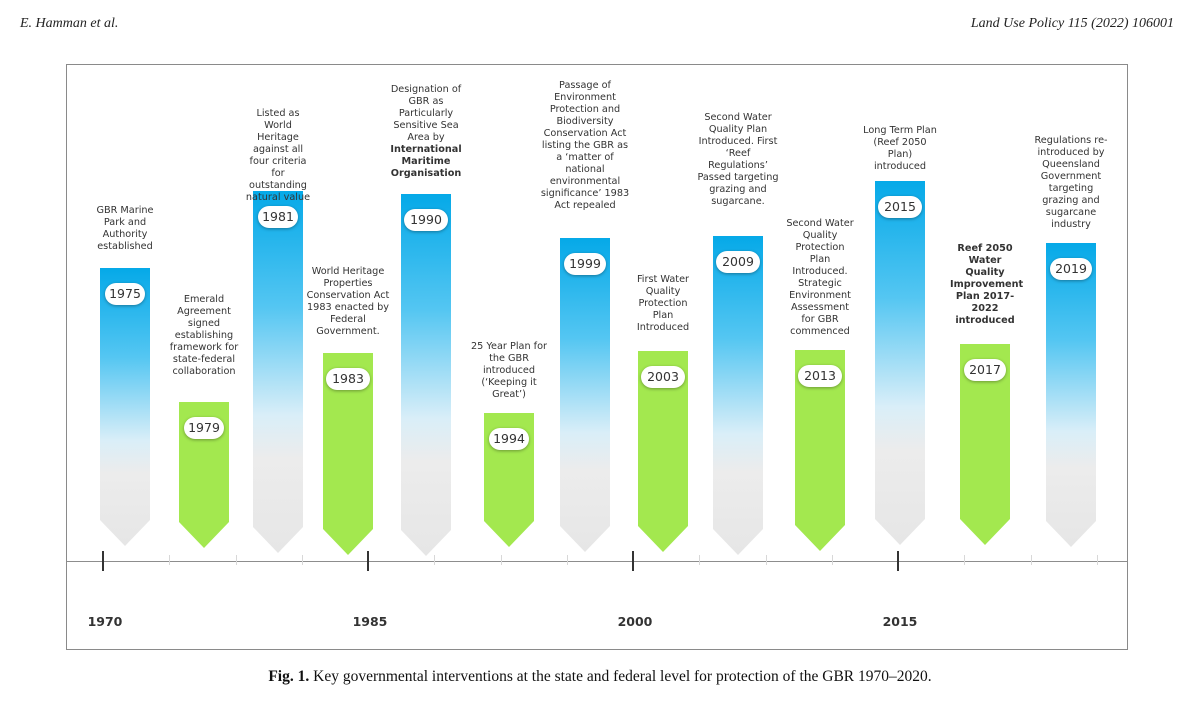  Describe the element at coordinates (509, 439) in the screenshot. I see `event-year-badge: 1994` at that location.